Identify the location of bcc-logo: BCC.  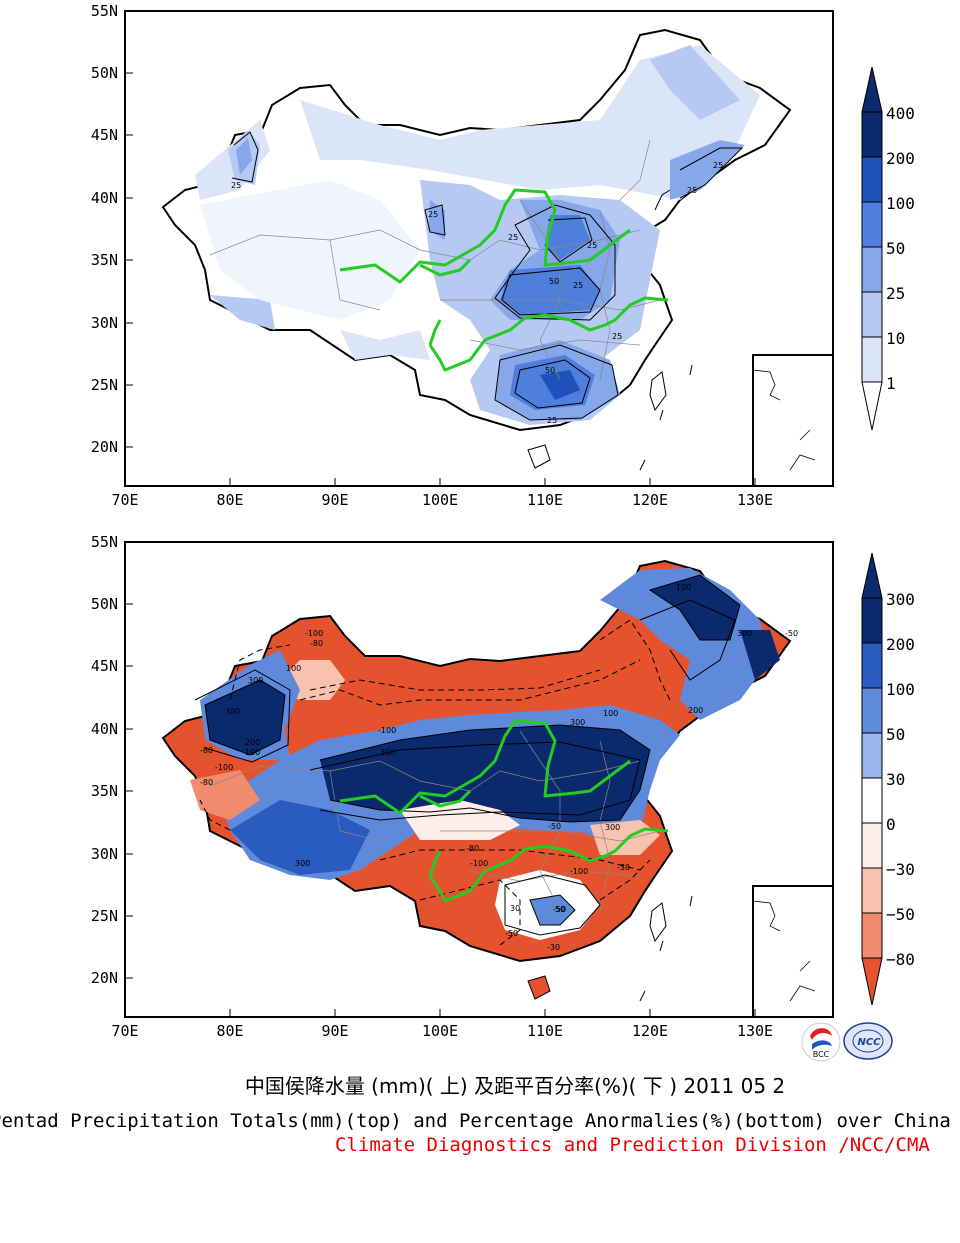
(821, 1042).